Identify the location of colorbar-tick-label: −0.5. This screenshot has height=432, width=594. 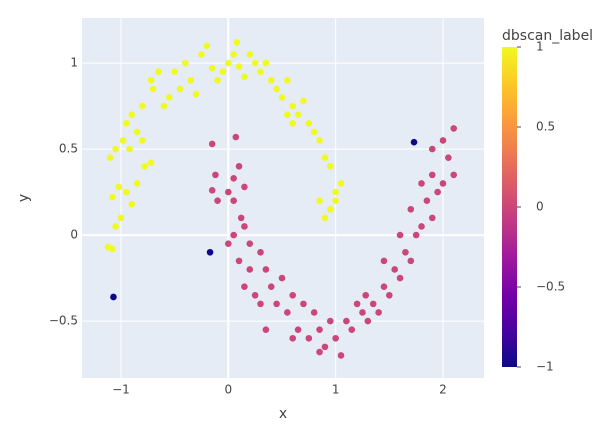
(550, 287).